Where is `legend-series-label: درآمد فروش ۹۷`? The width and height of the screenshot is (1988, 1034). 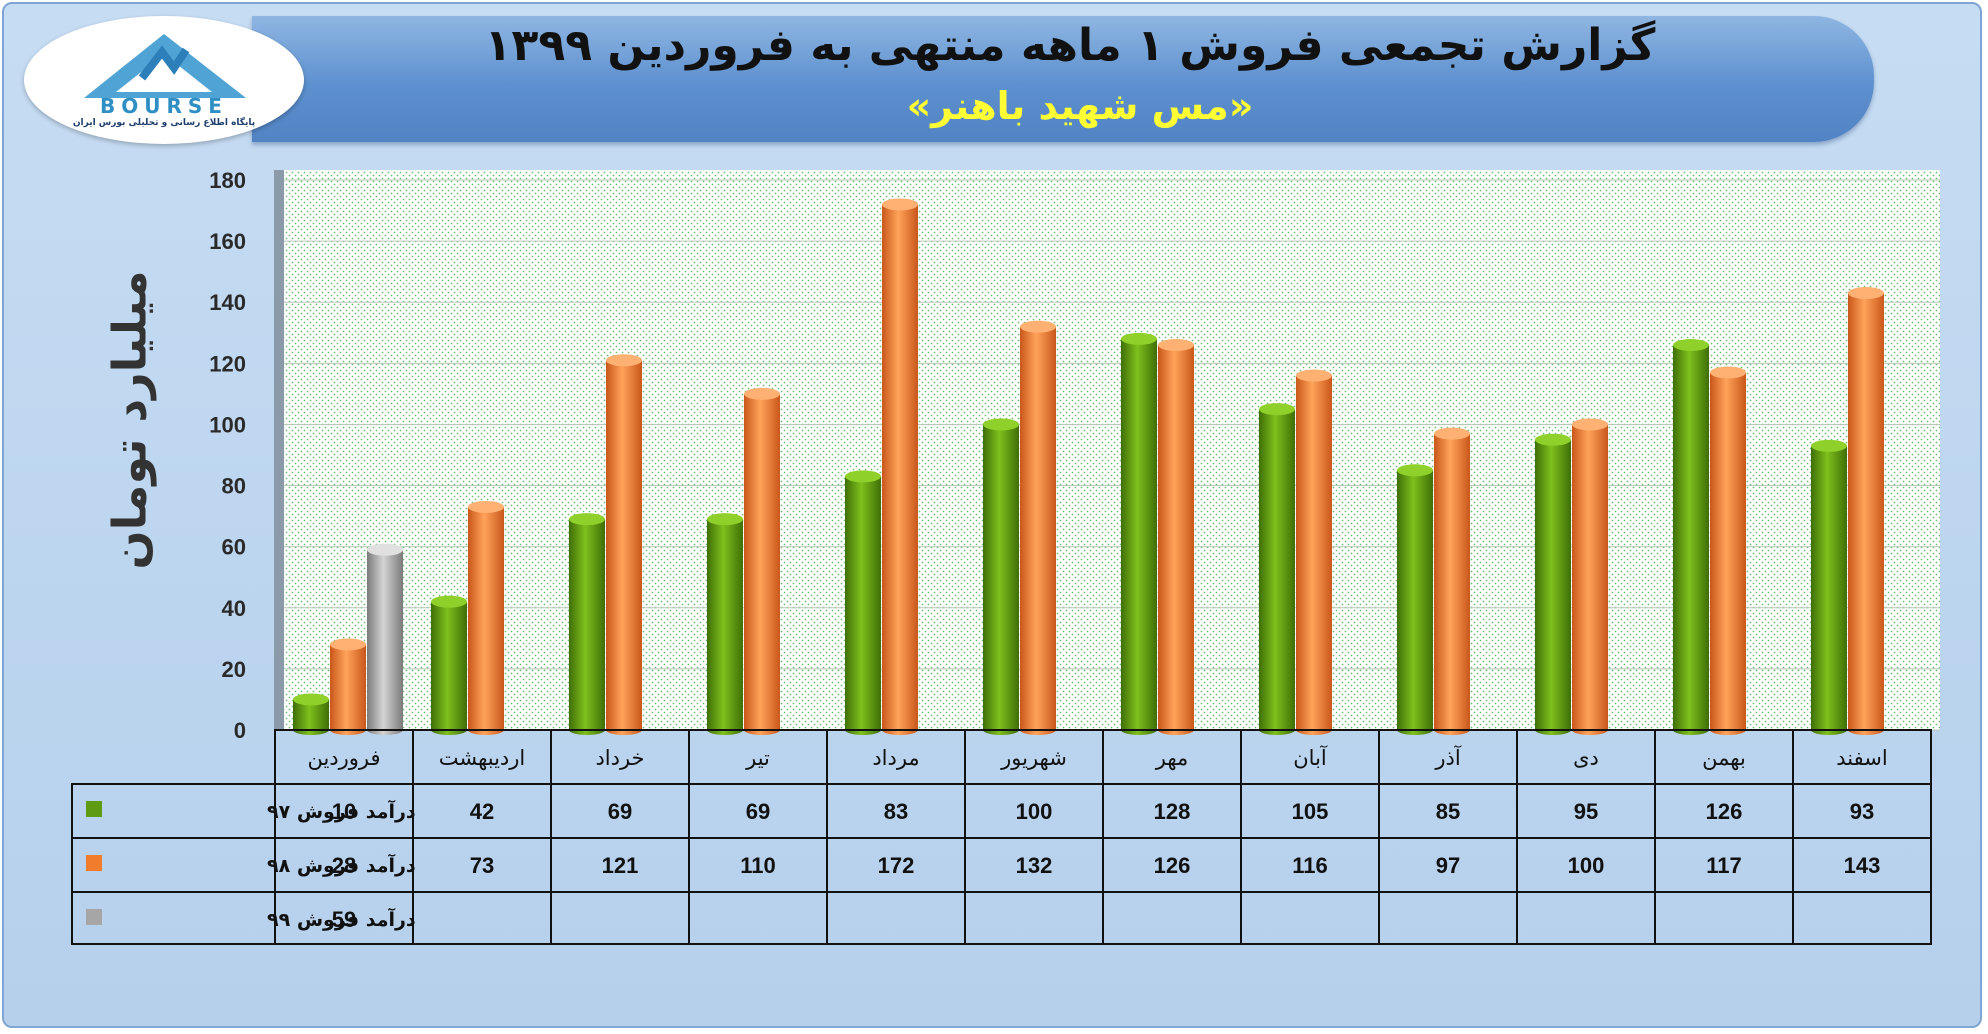
legend-series-label: درآمد فروش ۹۷ is located at coordinates (341, 811).